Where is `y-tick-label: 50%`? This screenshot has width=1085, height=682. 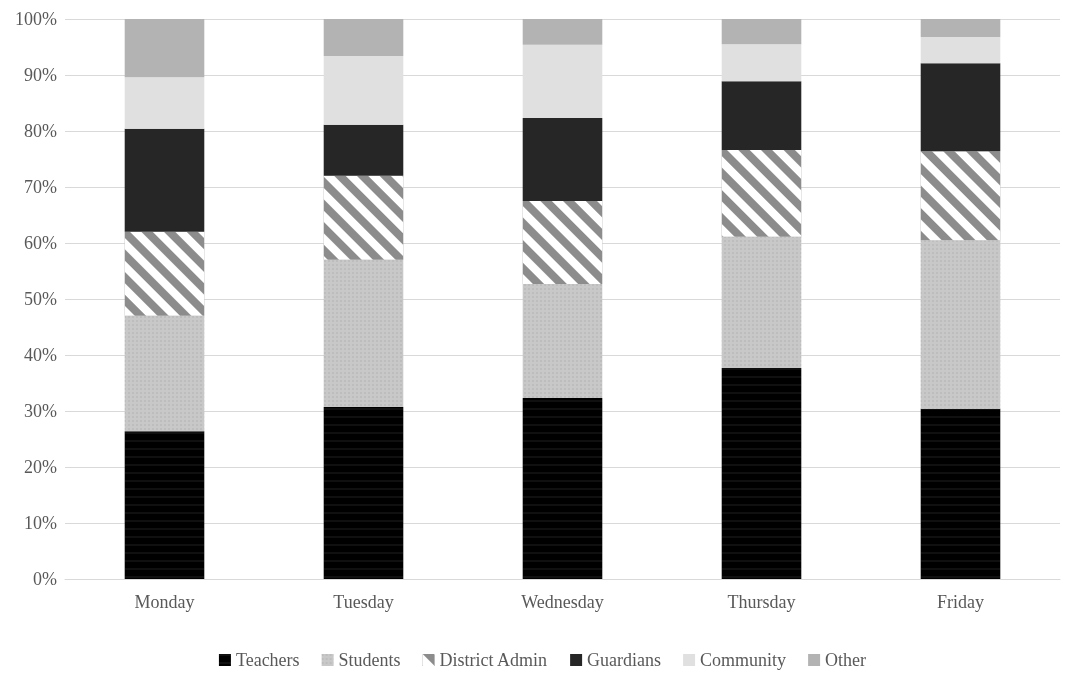 y-tick-label: 50% is located at coordinates (40, 299).